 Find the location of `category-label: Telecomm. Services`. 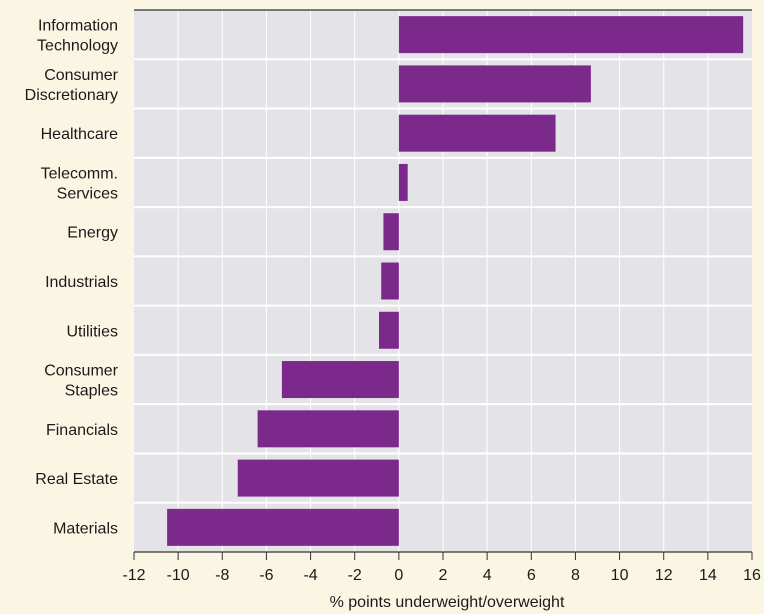

category-label: Telecomm. Services is located at coordinates (79, 183).